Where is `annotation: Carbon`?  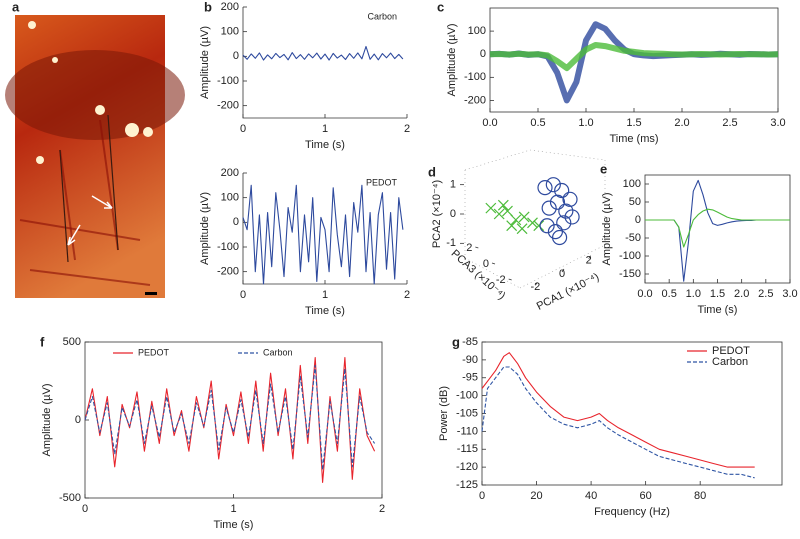
annotation: Carbon is located at coordinates (382, 16).